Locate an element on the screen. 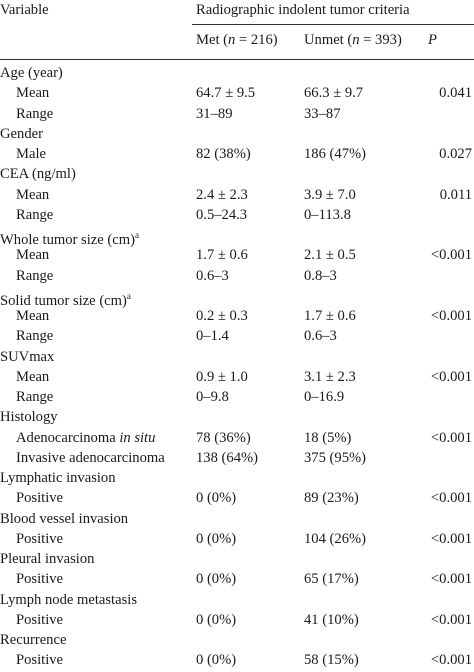  met-value: 0–9.8 is located at coordinates (212, 397).